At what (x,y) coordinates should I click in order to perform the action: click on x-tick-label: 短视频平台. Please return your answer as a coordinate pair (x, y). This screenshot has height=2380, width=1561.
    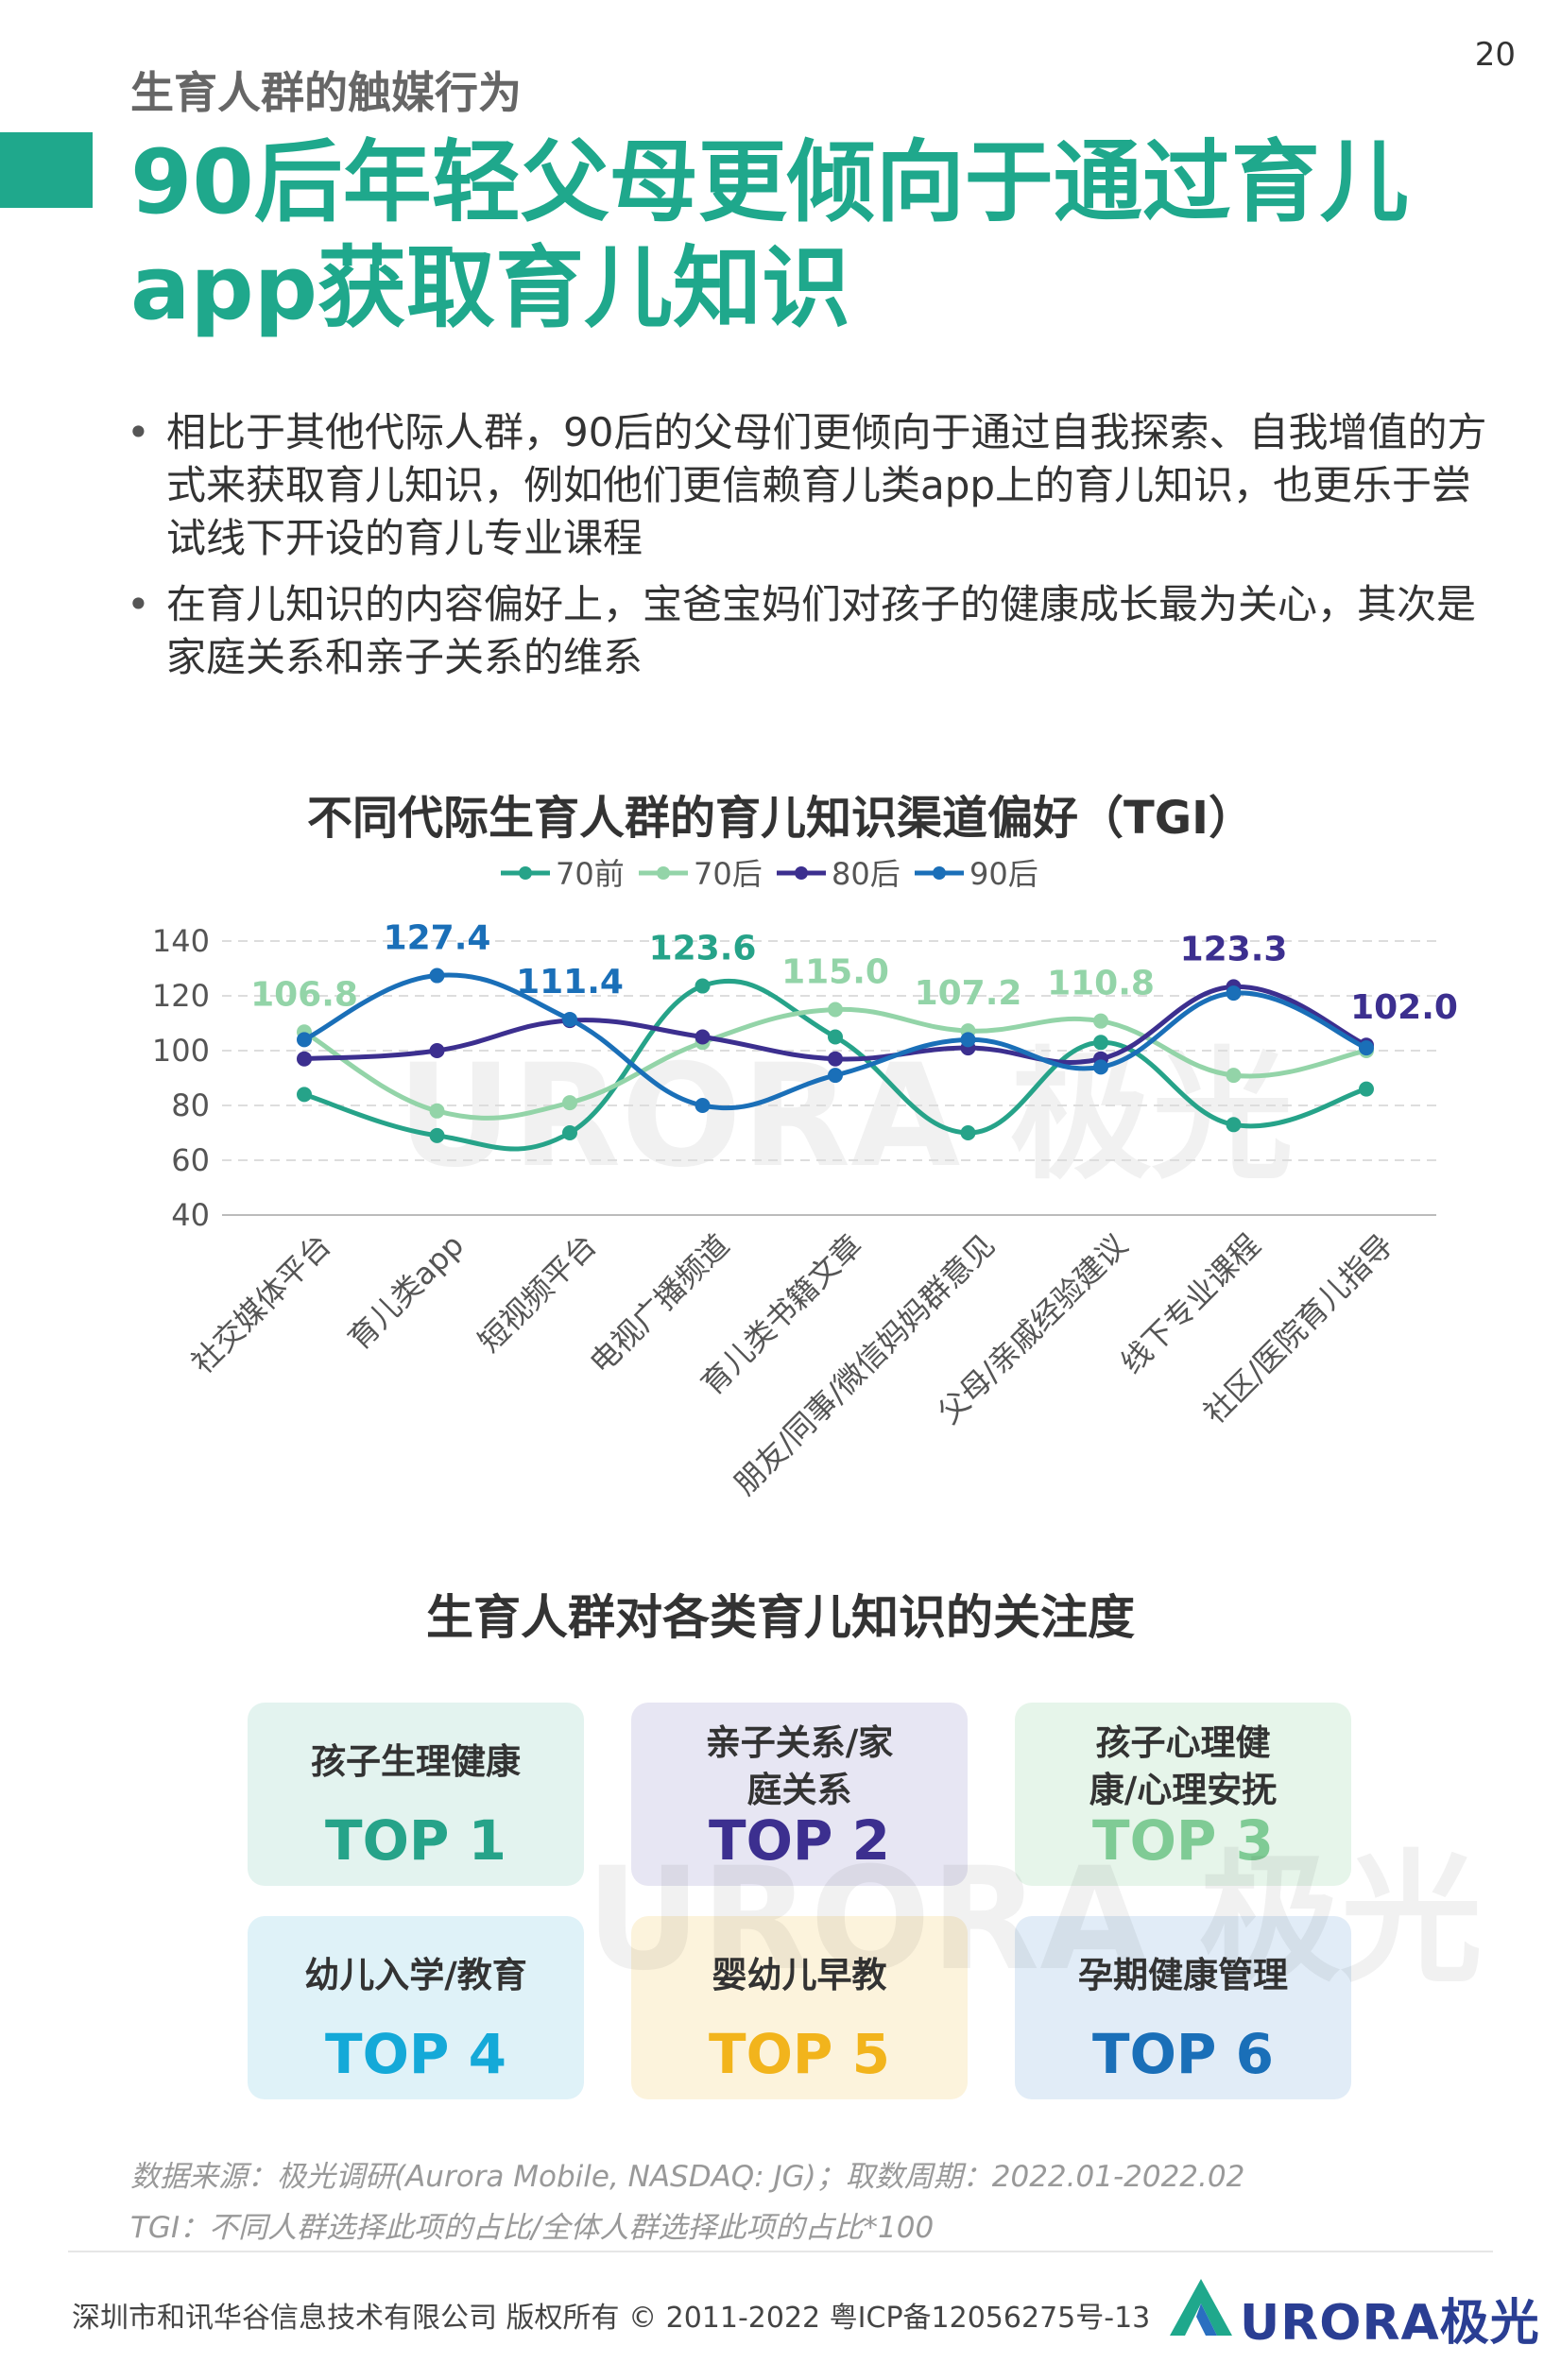
    Looking at the image, I should click on (538, 1293).